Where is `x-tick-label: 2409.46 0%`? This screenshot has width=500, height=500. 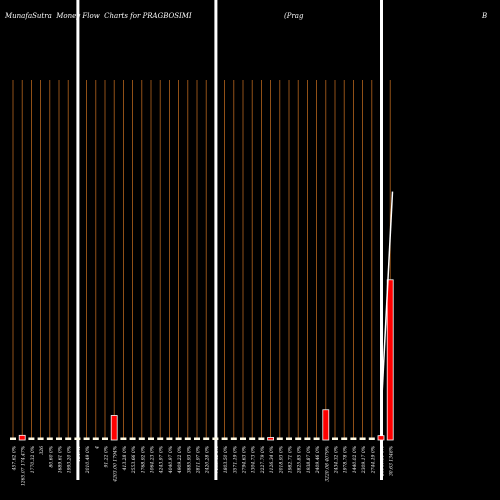
x-tick-label: 2409.46 0% is located at coordinates (318, 460).